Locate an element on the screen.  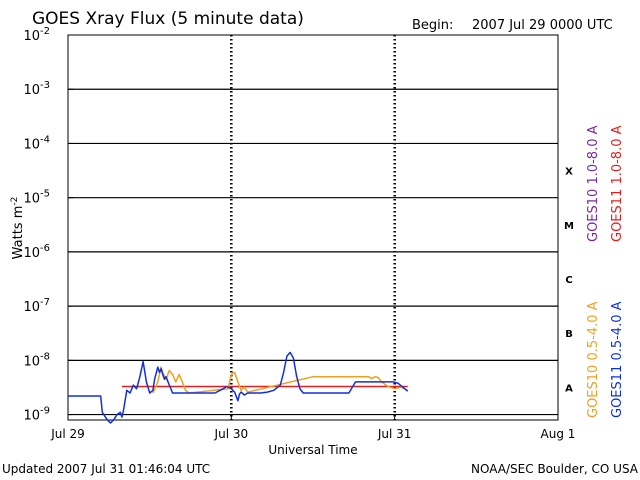
data-series is located at coordinates (238, 387).